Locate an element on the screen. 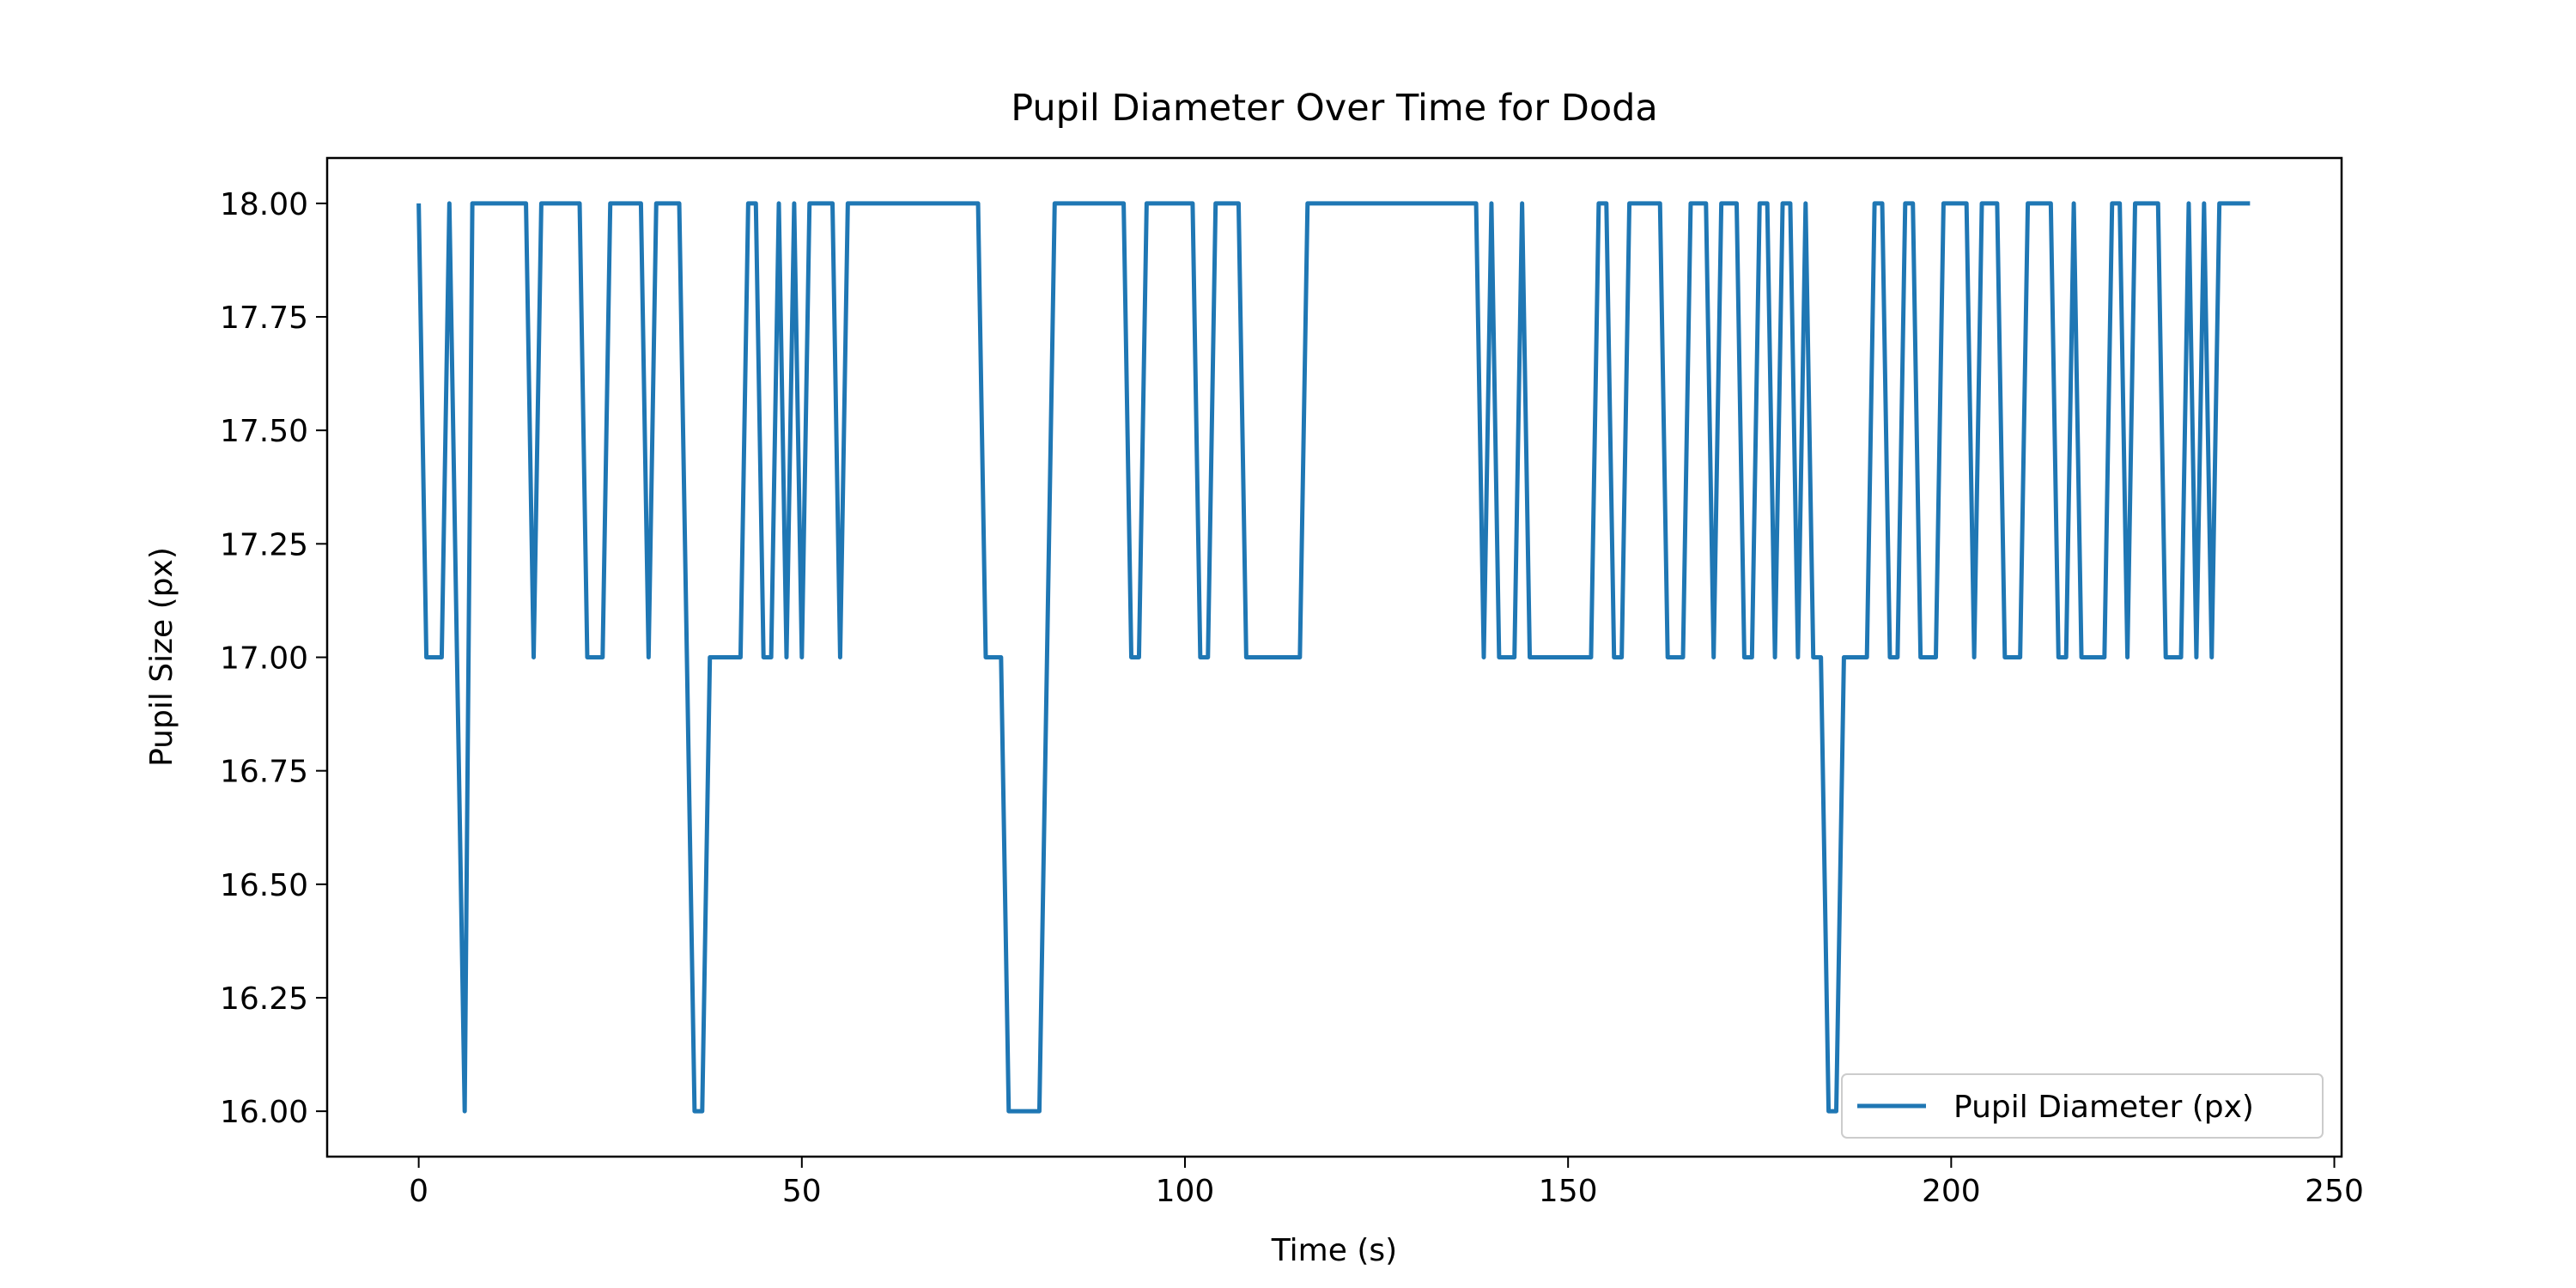 This screenshot has width=2576, height=1288. y-tick-label: 17.75 is located at coordinates (264, 318).